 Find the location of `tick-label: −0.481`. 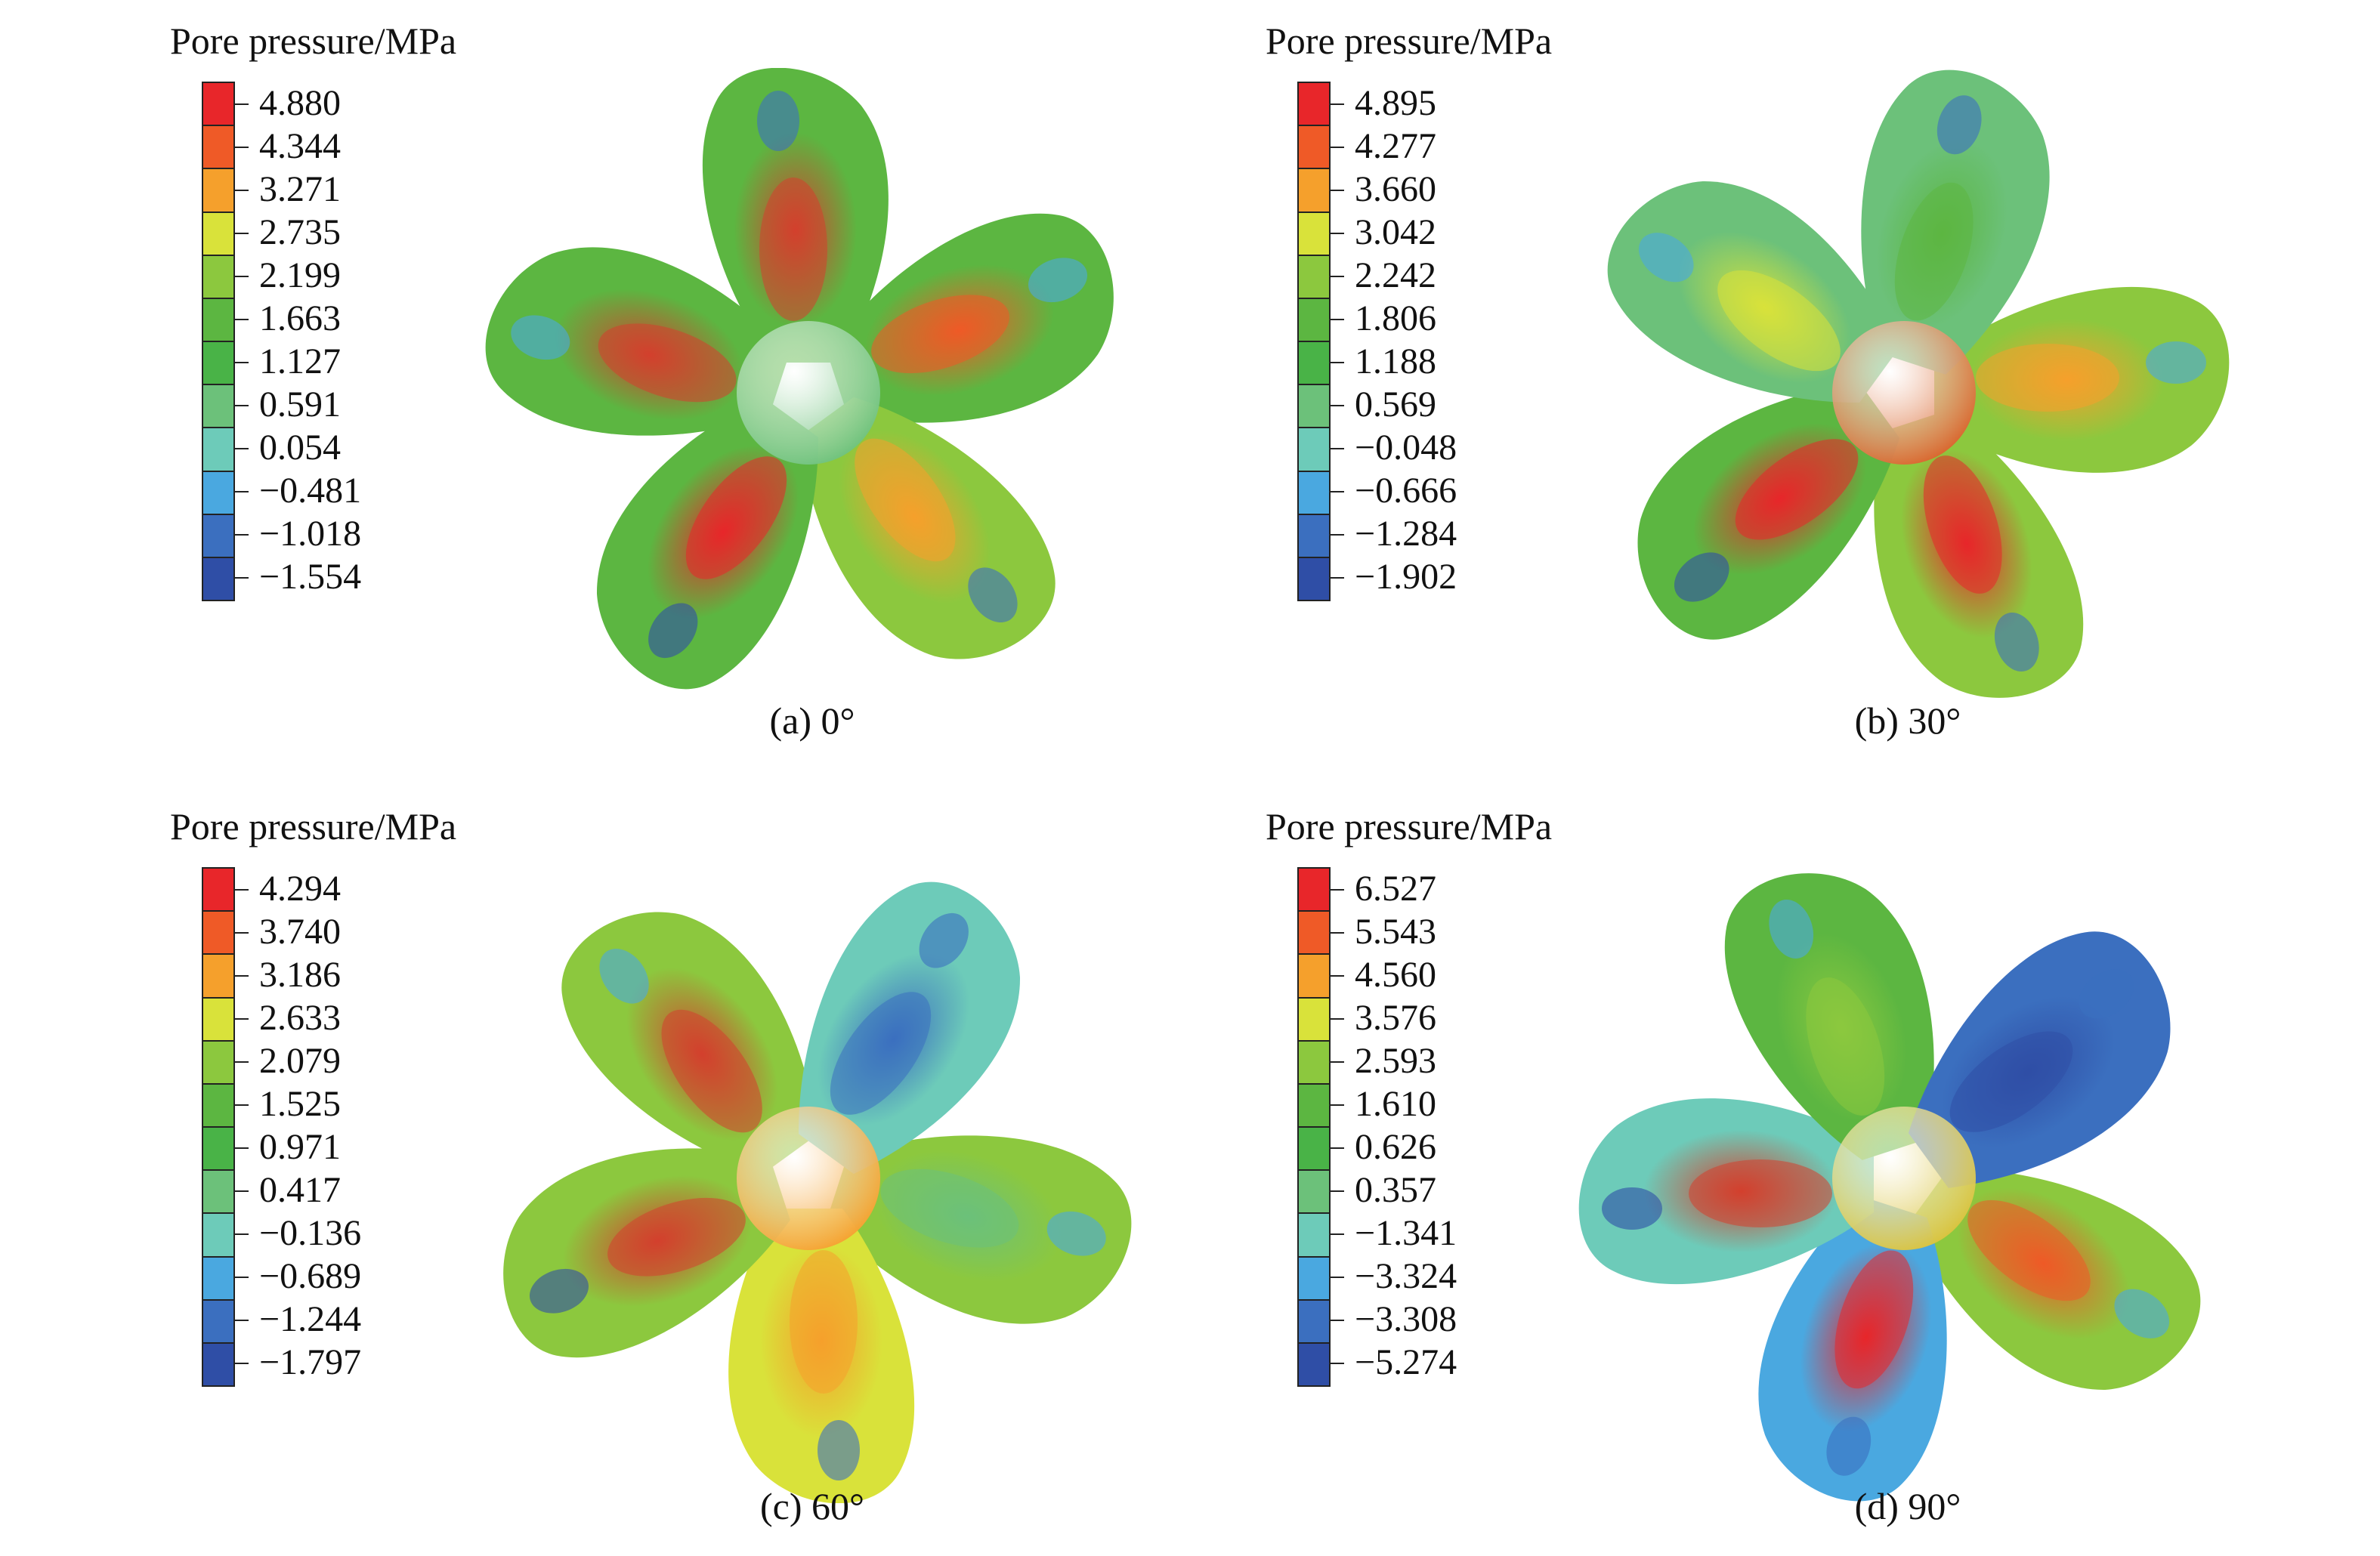

tick-label: −0.481 is located at coordinates (310, 491).